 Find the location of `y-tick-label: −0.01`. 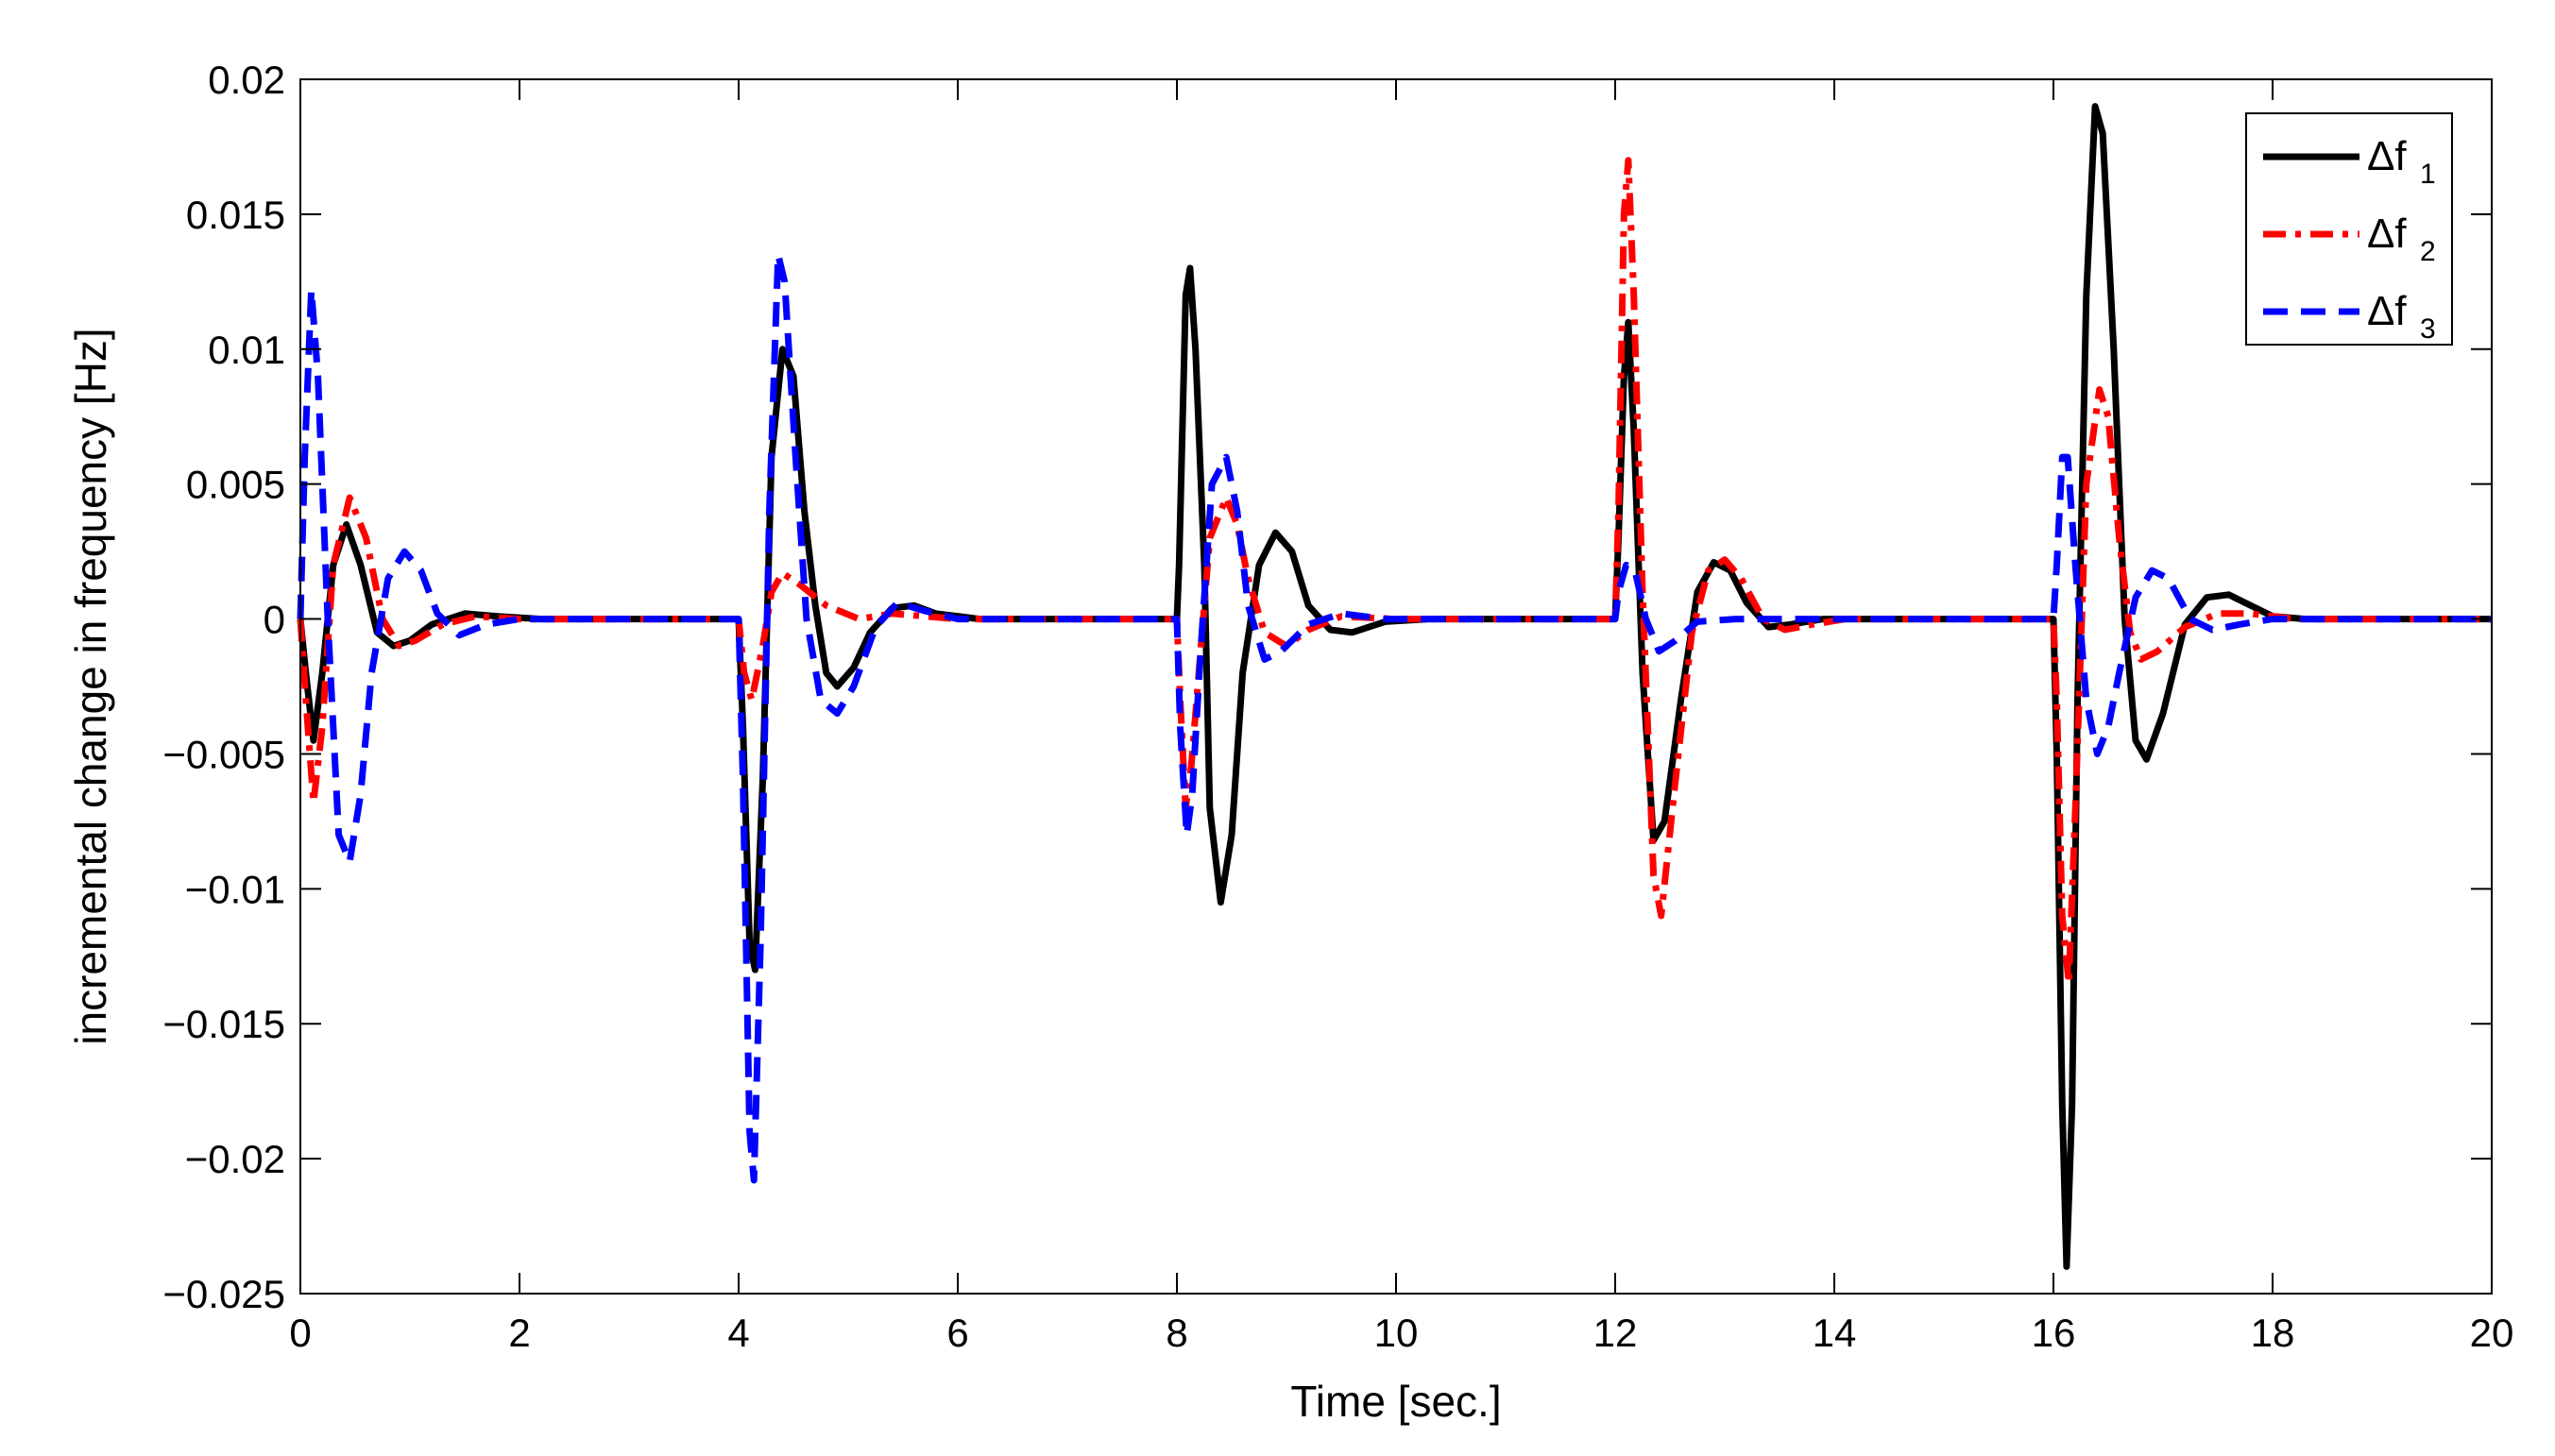

y-tick-label: −0.01 is located at coordinates (235, 889).